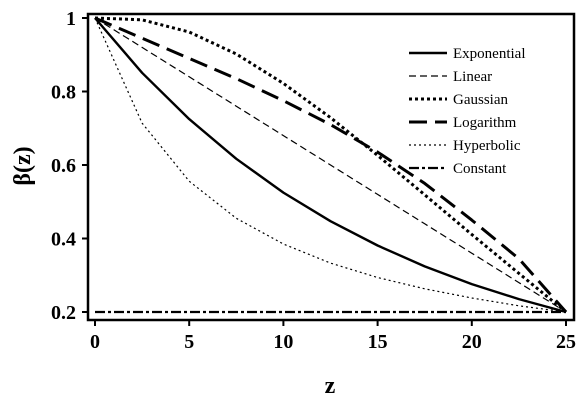  What do you see at coordinates (95, 342) in the screenshot?
I see `x-tick-label: 0` at bounding box center [95, 342].